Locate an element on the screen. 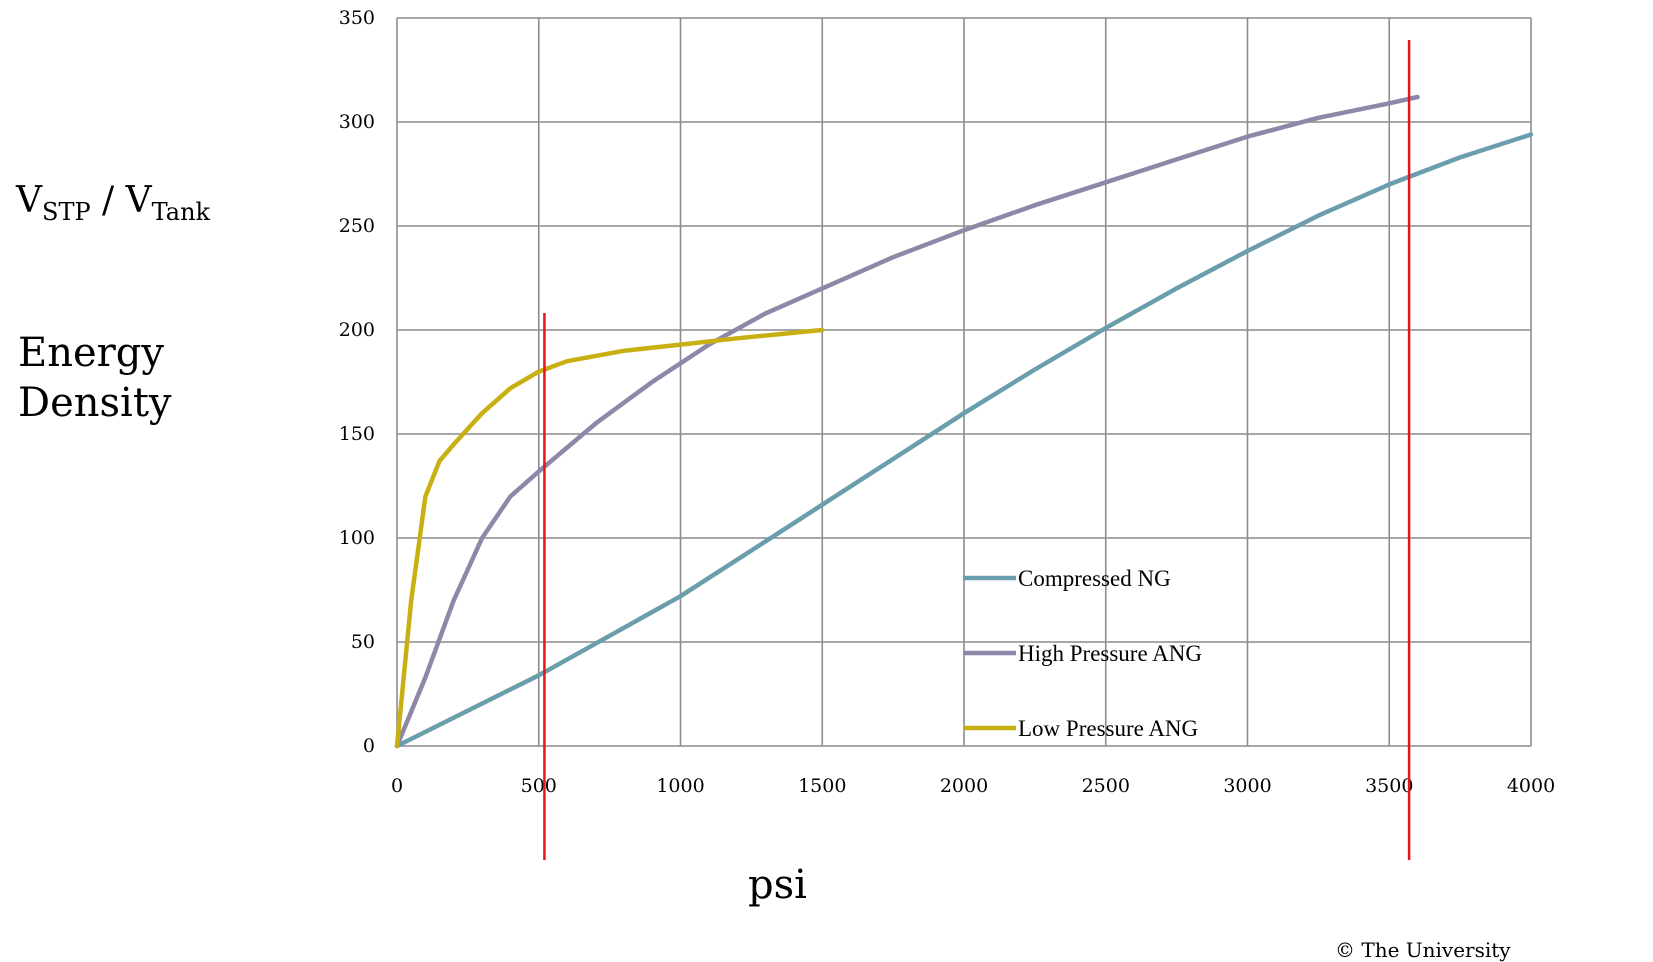 This screenshot has width=1653, height=962. y-tick-labels: 0 50 100 150 200 250 300 350 is located at coordinates (357, 382).